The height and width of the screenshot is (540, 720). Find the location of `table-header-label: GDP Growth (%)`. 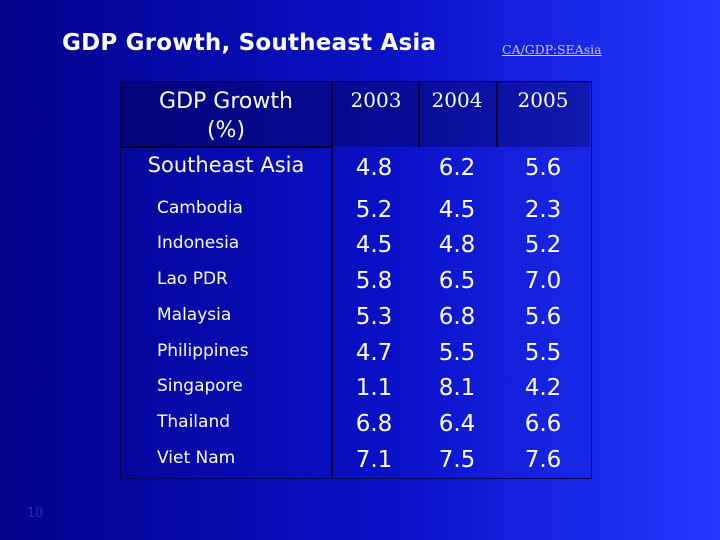

table-header-label: GDP Growth (%) is located at coordinates (226, 116).